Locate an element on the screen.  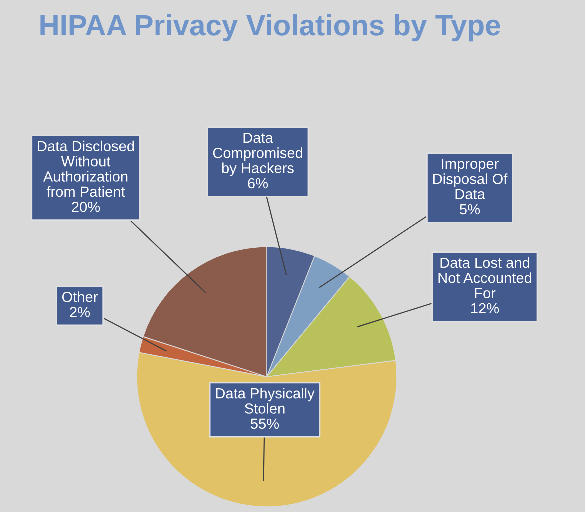
slice-label: Improper Disposal Of Data is located at coordinates (471, 179).